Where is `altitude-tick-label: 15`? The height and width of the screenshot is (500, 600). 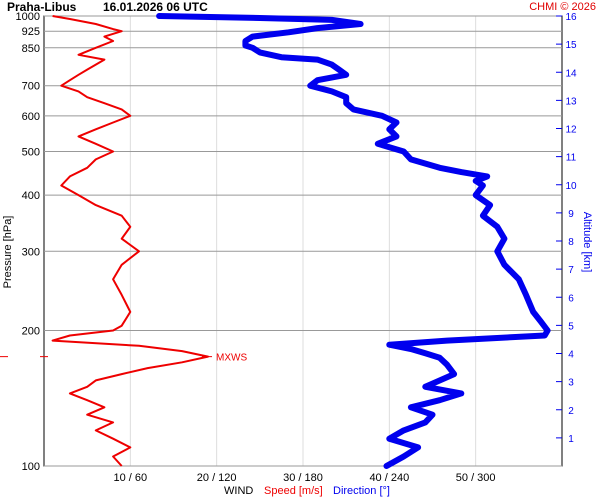 altitude-tick-label: 15 is located at coordinates (571, 45).